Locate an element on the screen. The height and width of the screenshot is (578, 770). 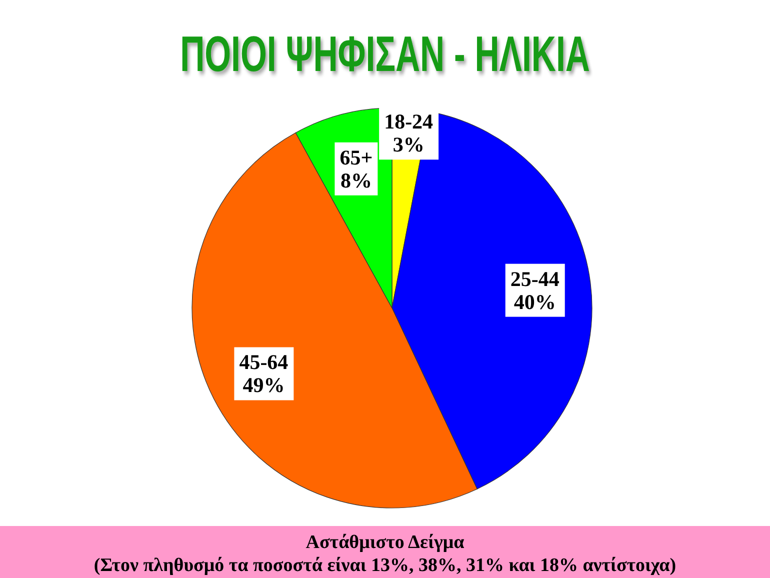
data-label: 3% is located at coordinates (408, 144).